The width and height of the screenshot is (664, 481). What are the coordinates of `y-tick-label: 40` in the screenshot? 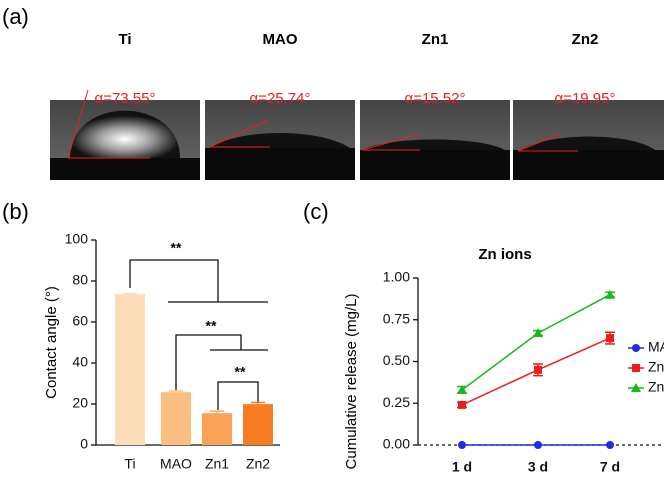 It's located at (80, 362).